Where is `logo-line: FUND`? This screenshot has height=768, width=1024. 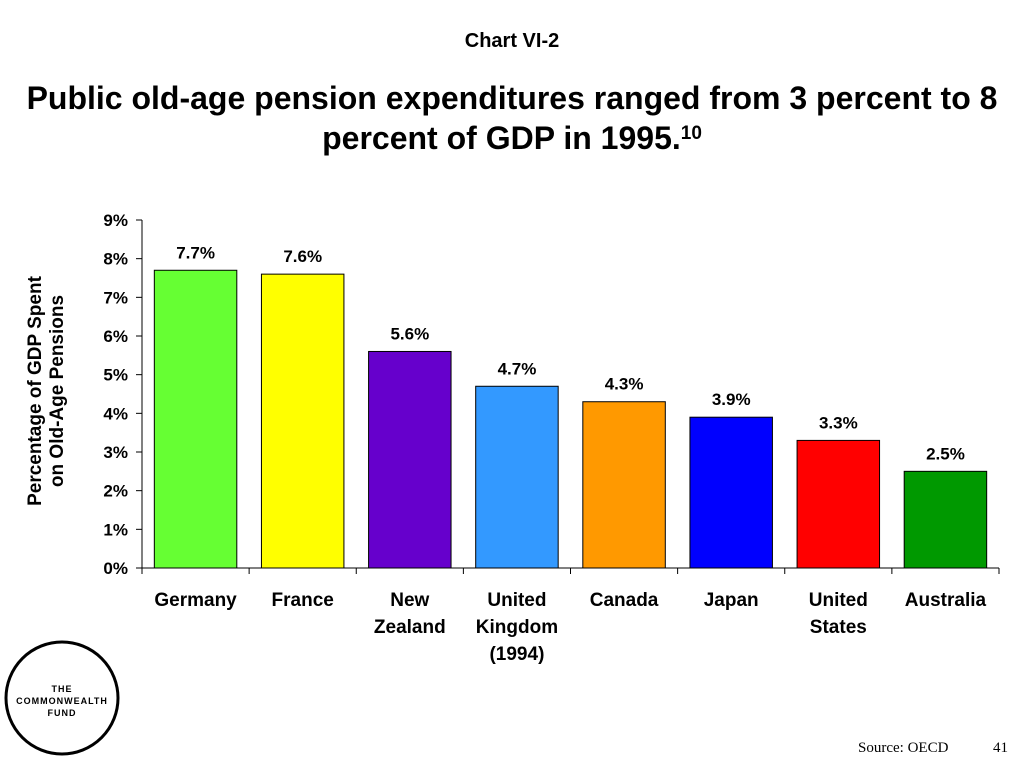 logo-line: FUND is located at coordinates (62, 713).